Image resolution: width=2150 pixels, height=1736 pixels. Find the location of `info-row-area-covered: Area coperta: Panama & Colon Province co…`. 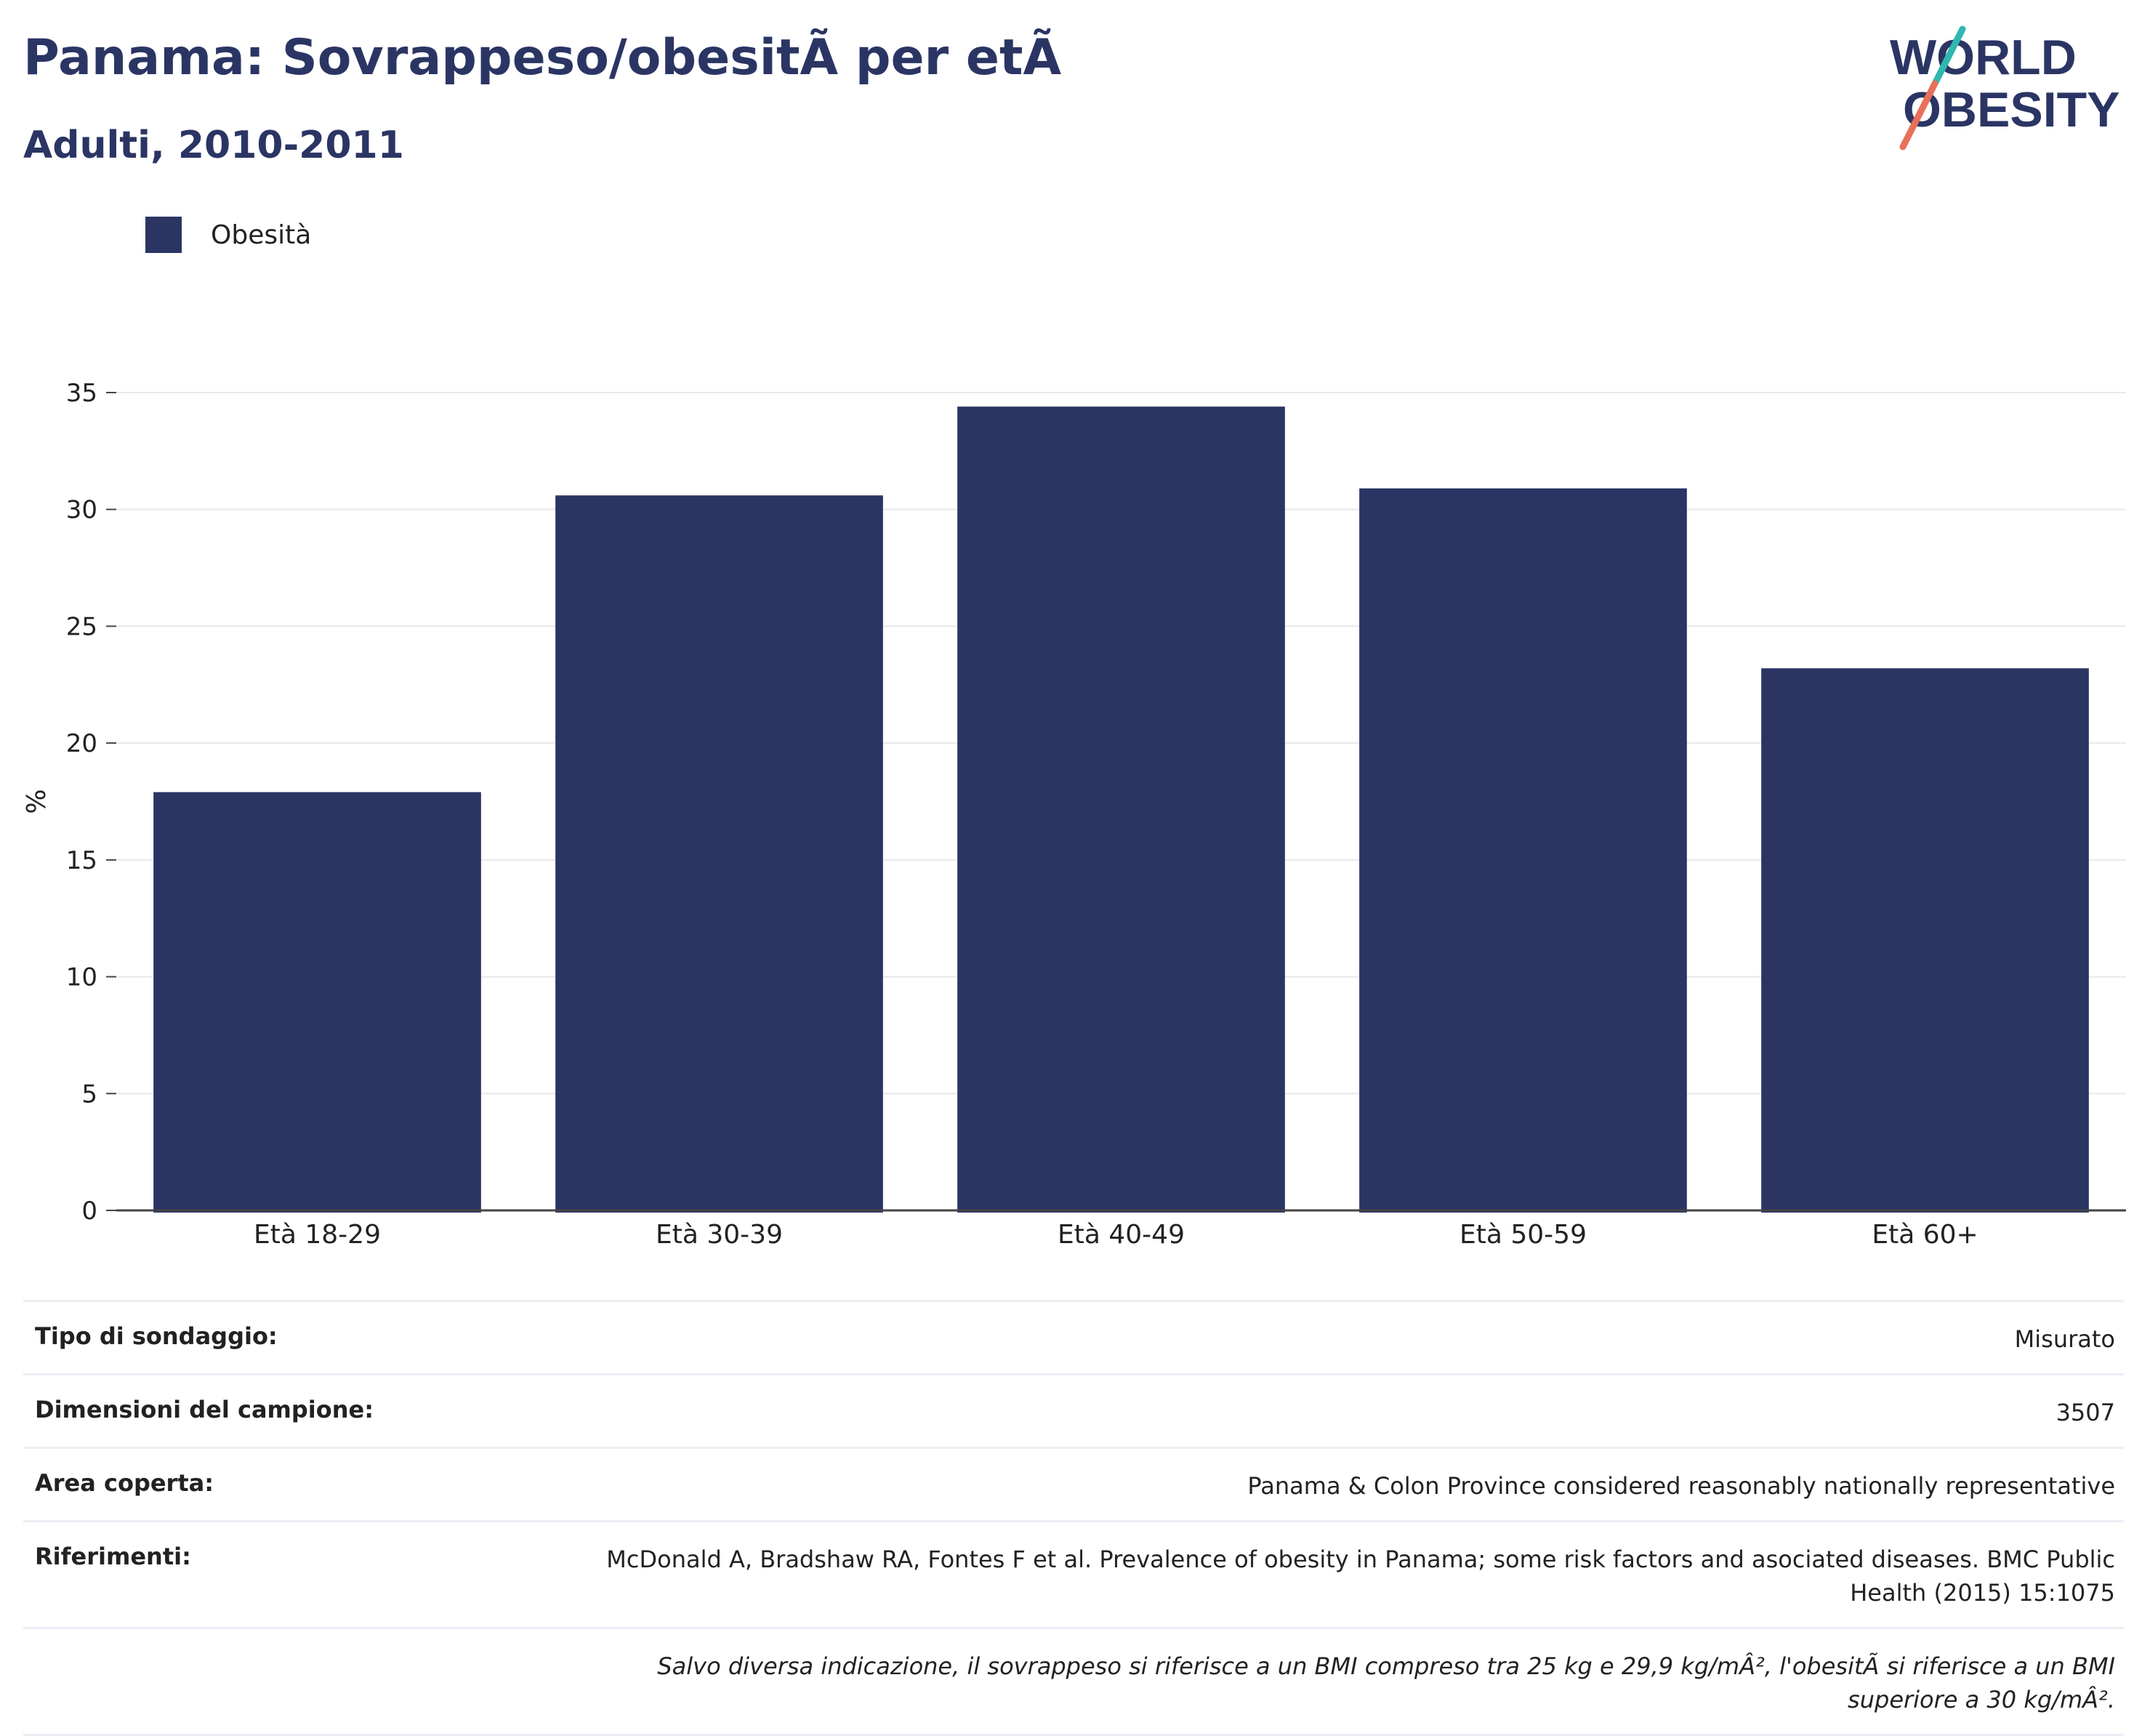

info-row-area-covered: Area coperta: Panama & Colon Province co… is located at coordinates (1073, 1483).